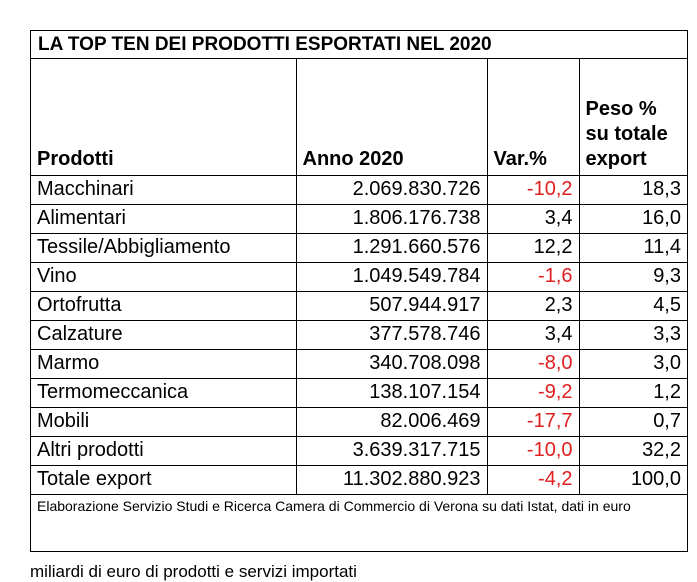  Describe the element at coordinates (391, 479) in the screenshot. I see `cell-anno-2020: 11.302.880.923` at that location.